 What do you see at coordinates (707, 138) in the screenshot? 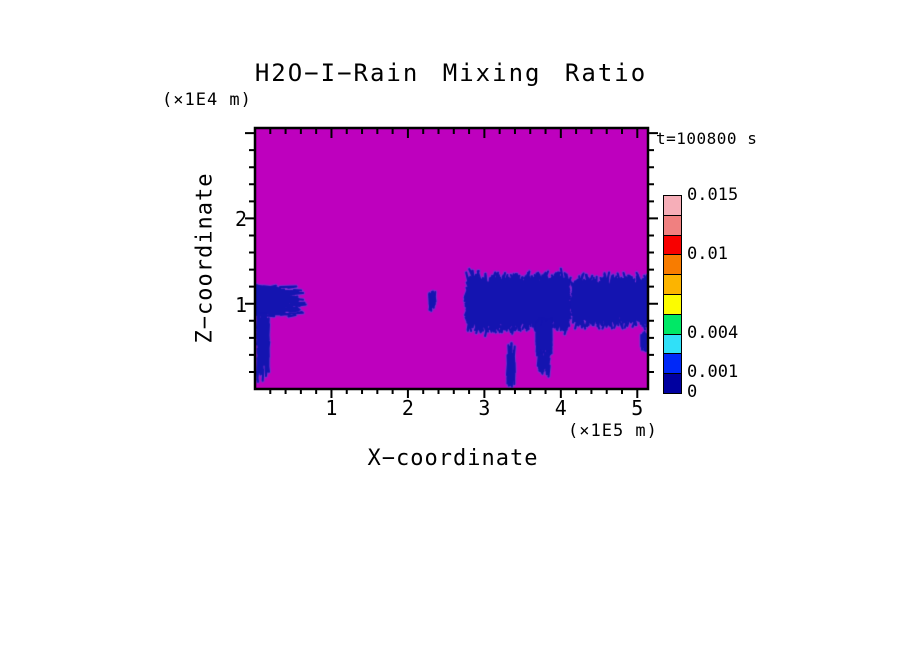
I see `time-annotation: t=100800 s` at bounding box center [707, 138].